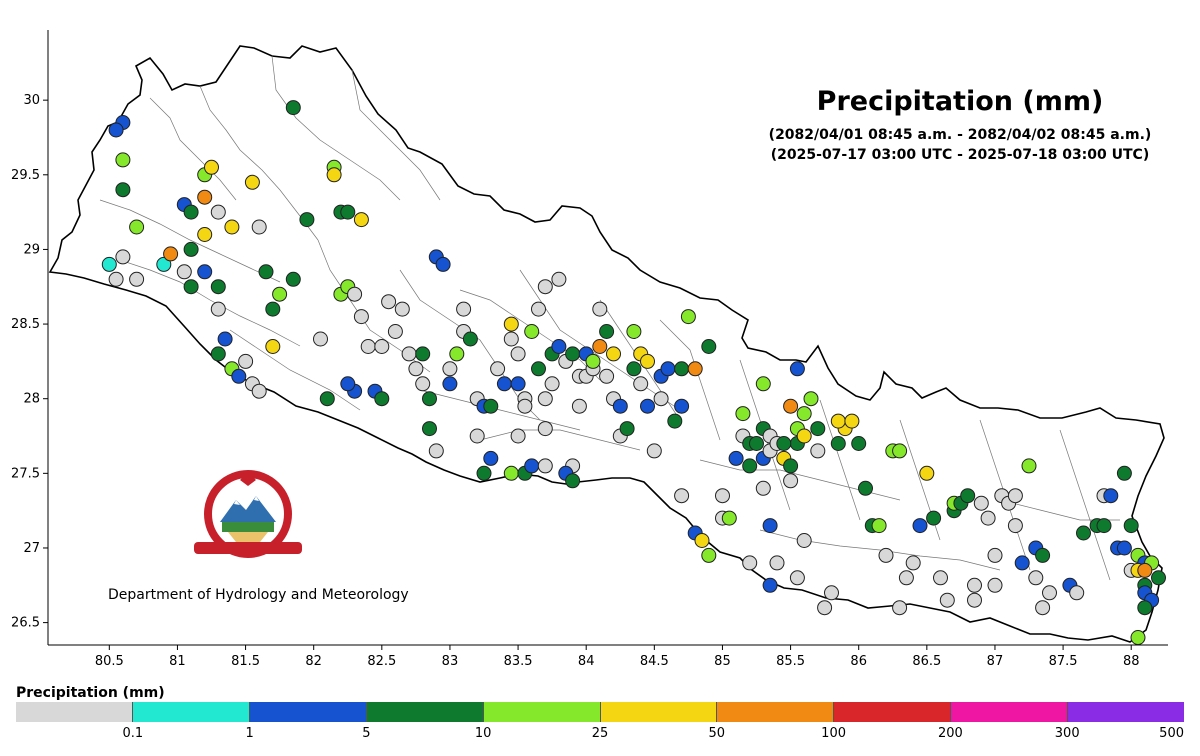 The width and height of the screenshot is (1200, 756). I want to click on x-tick-label: 85, so click(722, 661).